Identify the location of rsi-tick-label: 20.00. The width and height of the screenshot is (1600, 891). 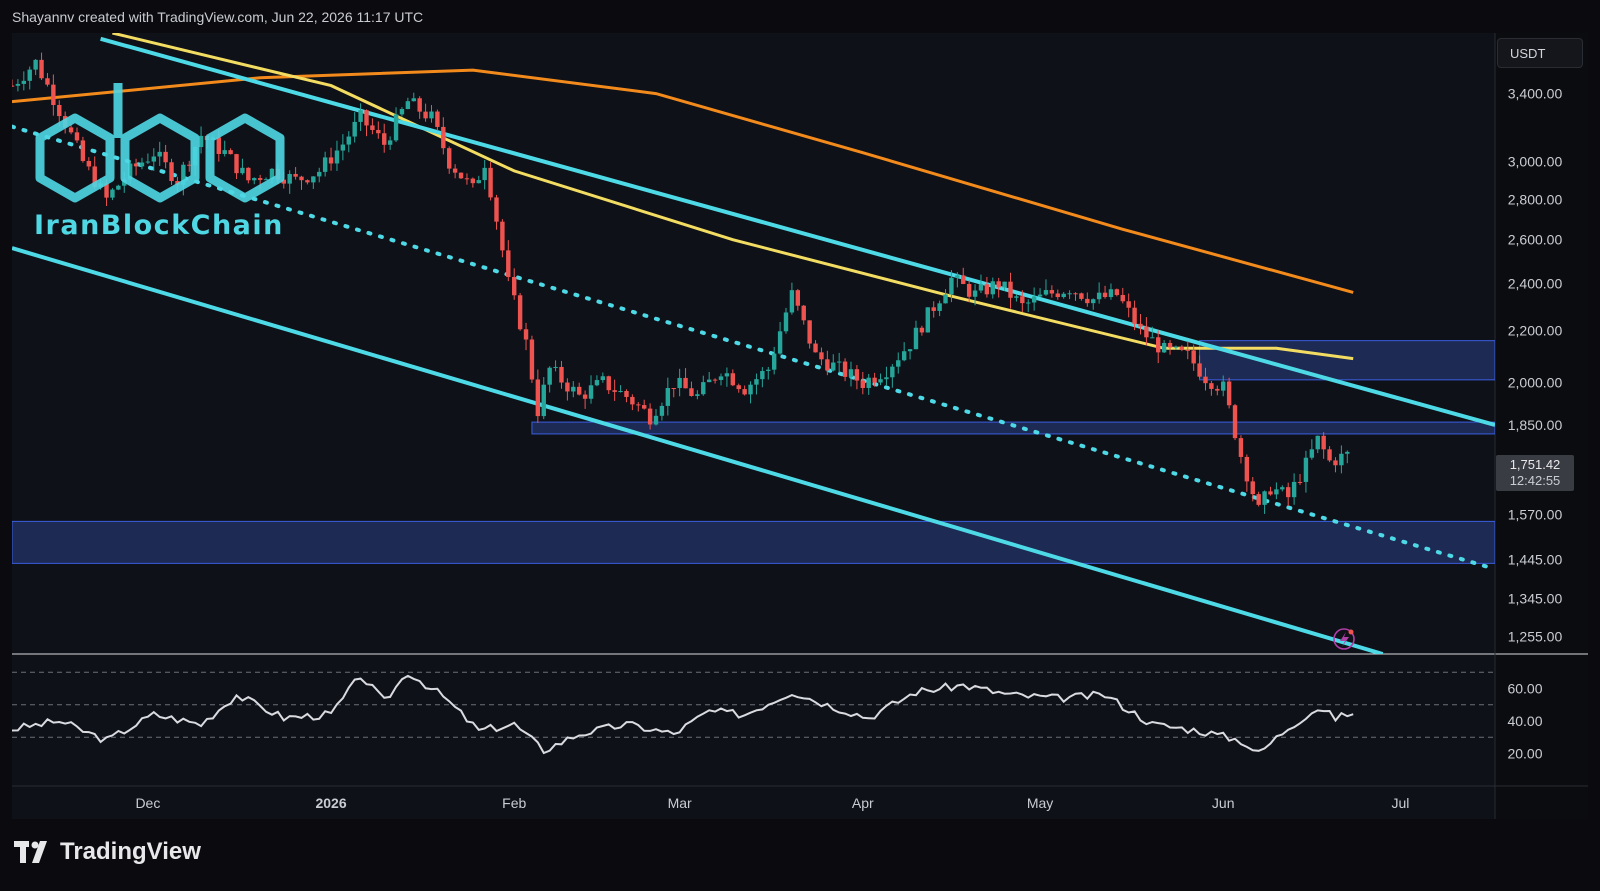
(1524, 754).